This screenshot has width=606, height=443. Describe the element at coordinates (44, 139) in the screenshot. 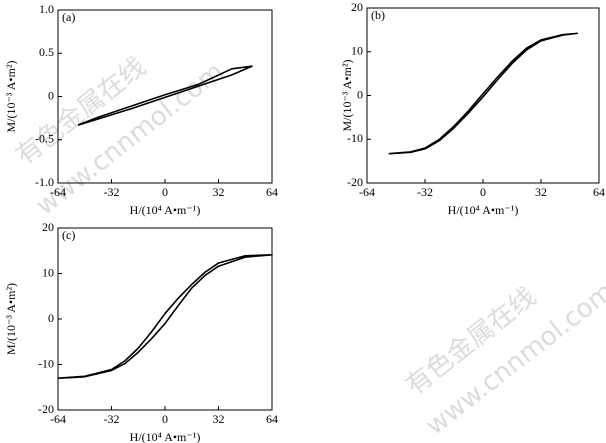

I see `y-tick-label: -0.5` at that location.